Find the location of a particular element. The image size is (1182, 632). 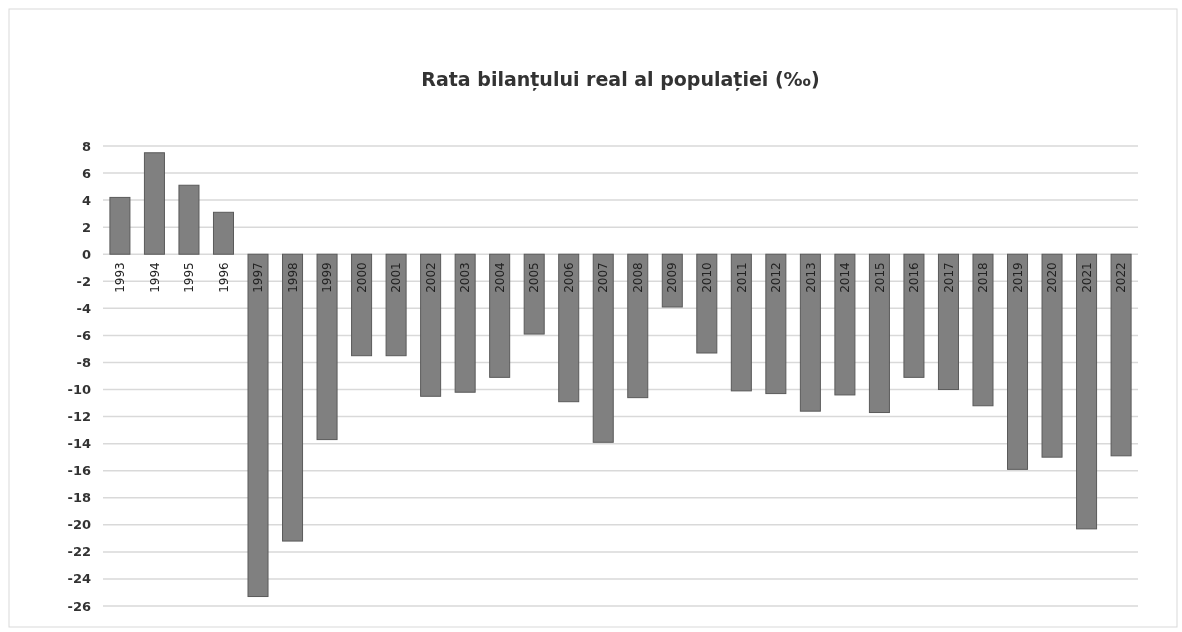

x-tick-label: 2021 is located at coordinates (1086, 277).